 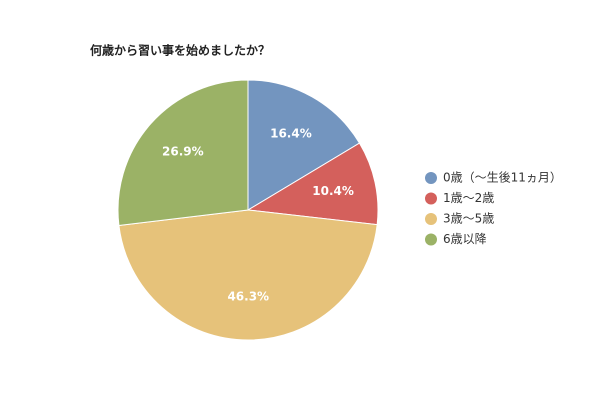 I want to click on data-label: 26.9%, so click(x=183, y=152).